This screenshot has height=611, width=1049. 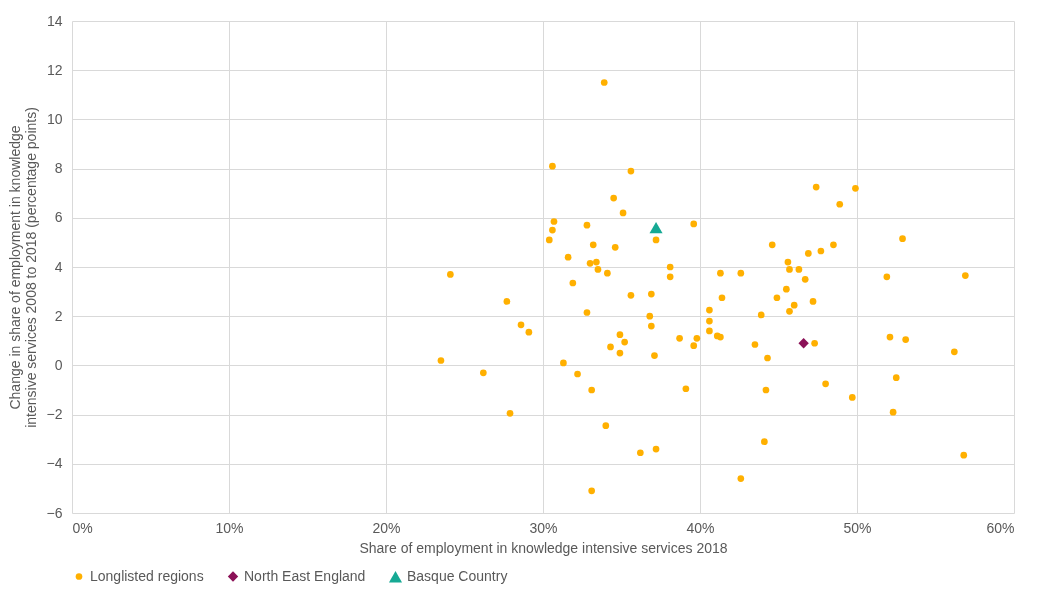 I want to click on legend-label: North East England, so click(x=305, y=575).